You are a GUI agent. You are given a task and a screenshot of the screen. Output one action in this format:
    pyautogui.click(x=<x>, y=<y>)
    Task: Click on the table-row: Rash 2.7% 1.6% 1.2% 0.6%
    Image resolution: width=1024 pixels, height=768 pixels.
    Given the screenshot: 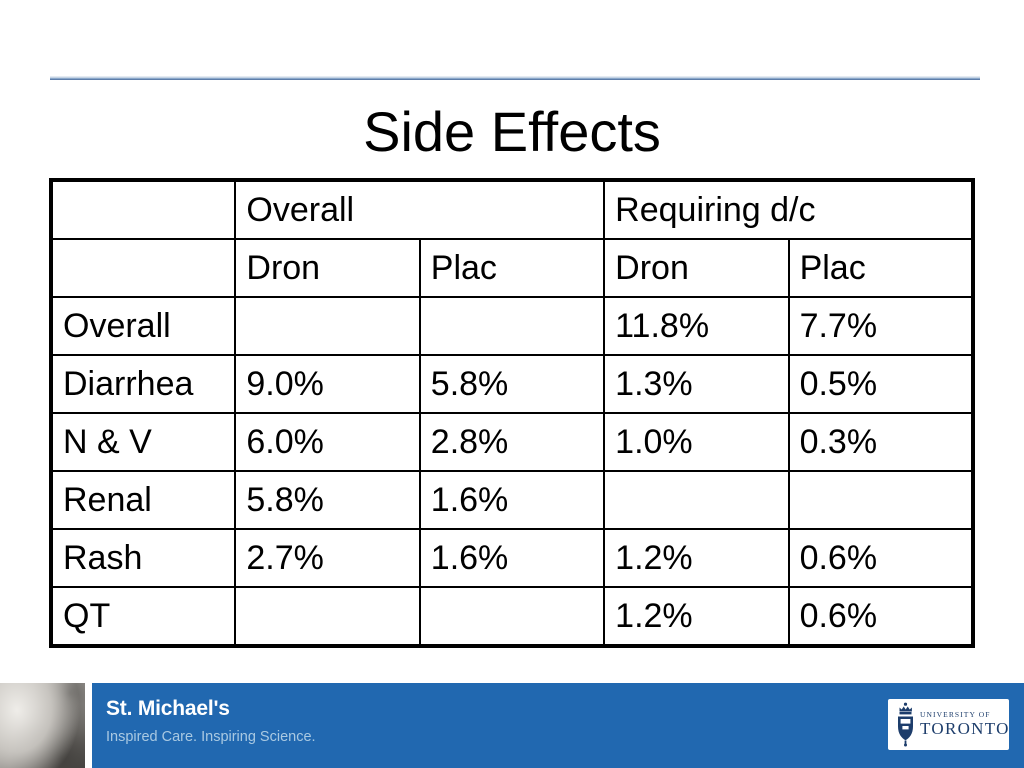 What is the action you would take?
    pyautogui.click(x=512, y=558)
    